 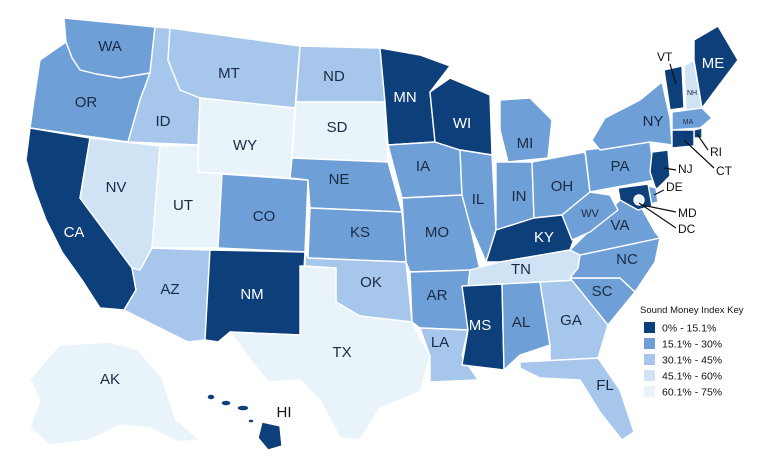 I want to click on state-mi, so click(x=526, y=130).